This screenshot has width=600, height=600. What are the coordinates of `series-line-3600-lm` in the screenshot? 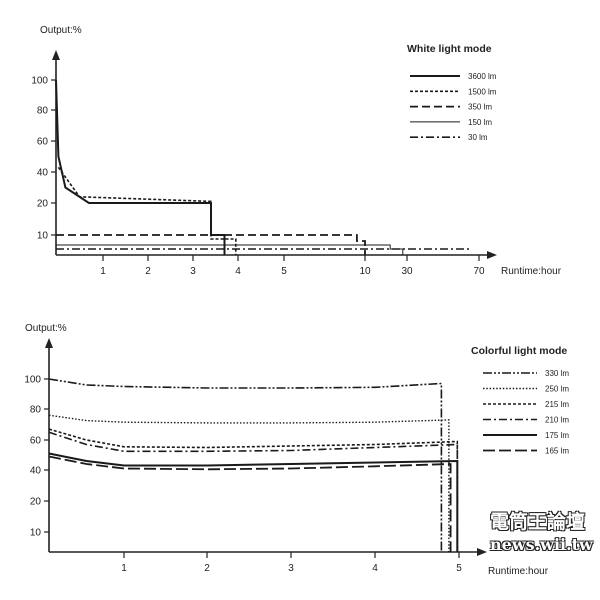 It's located at (140, 167).